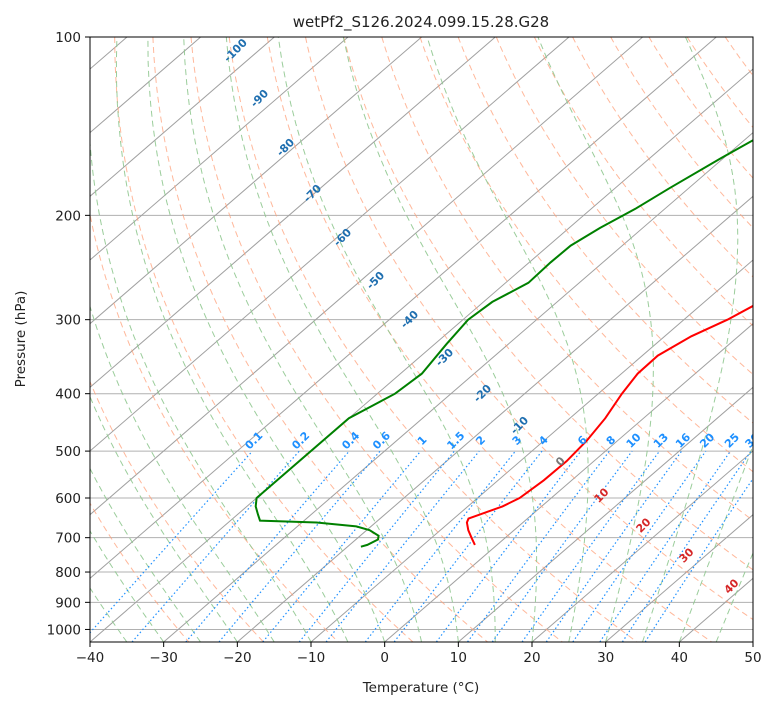 The image size is (775, 708). What do you see at coordinates (422, 440) in the screenshot?
I see `mixing-ratio-label: 1` at bounding box center [422, 440].